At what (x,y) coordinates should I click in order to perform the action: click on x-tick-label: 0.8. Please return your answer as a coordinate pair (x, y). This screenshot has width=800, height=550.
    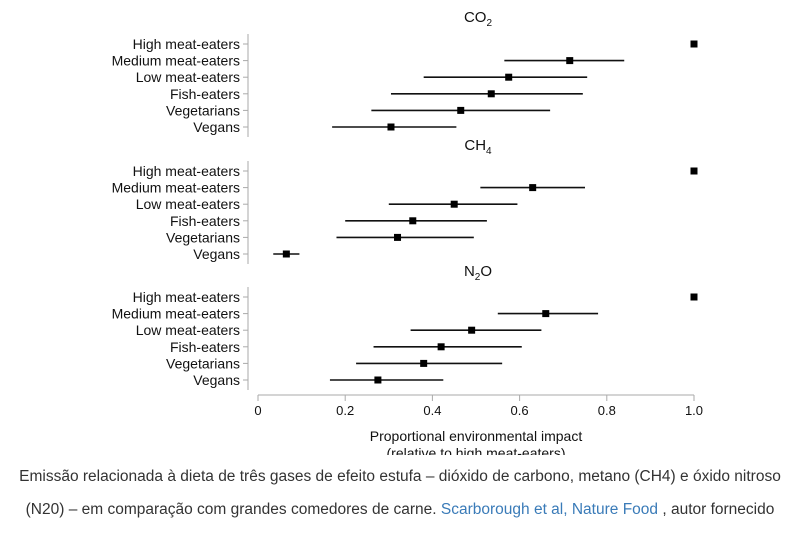
    Looking at the image, I should click on (607, 410).